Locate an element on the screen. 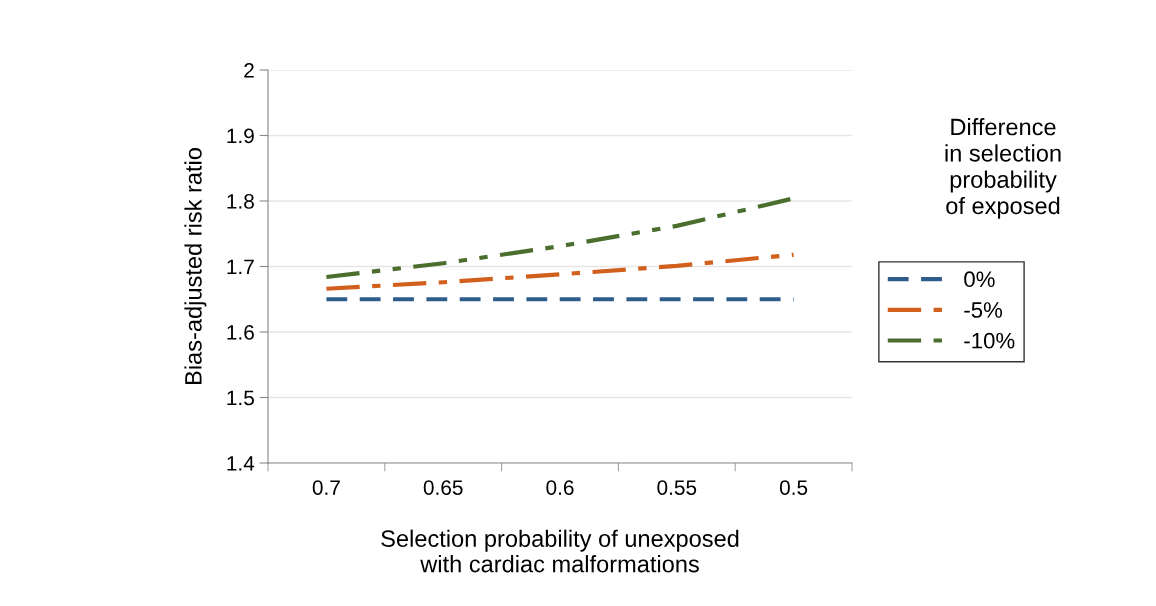  x-axis-title: Selection probability of unexposed with cardiac malformations is located at coordinates (560, 551).